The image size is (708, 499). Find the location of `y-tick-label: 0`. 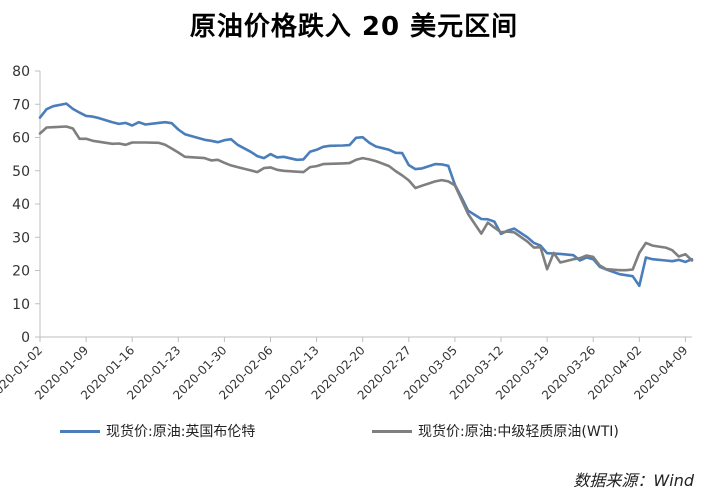

y-tick-label: 0 is located at coordinates (25, 338).